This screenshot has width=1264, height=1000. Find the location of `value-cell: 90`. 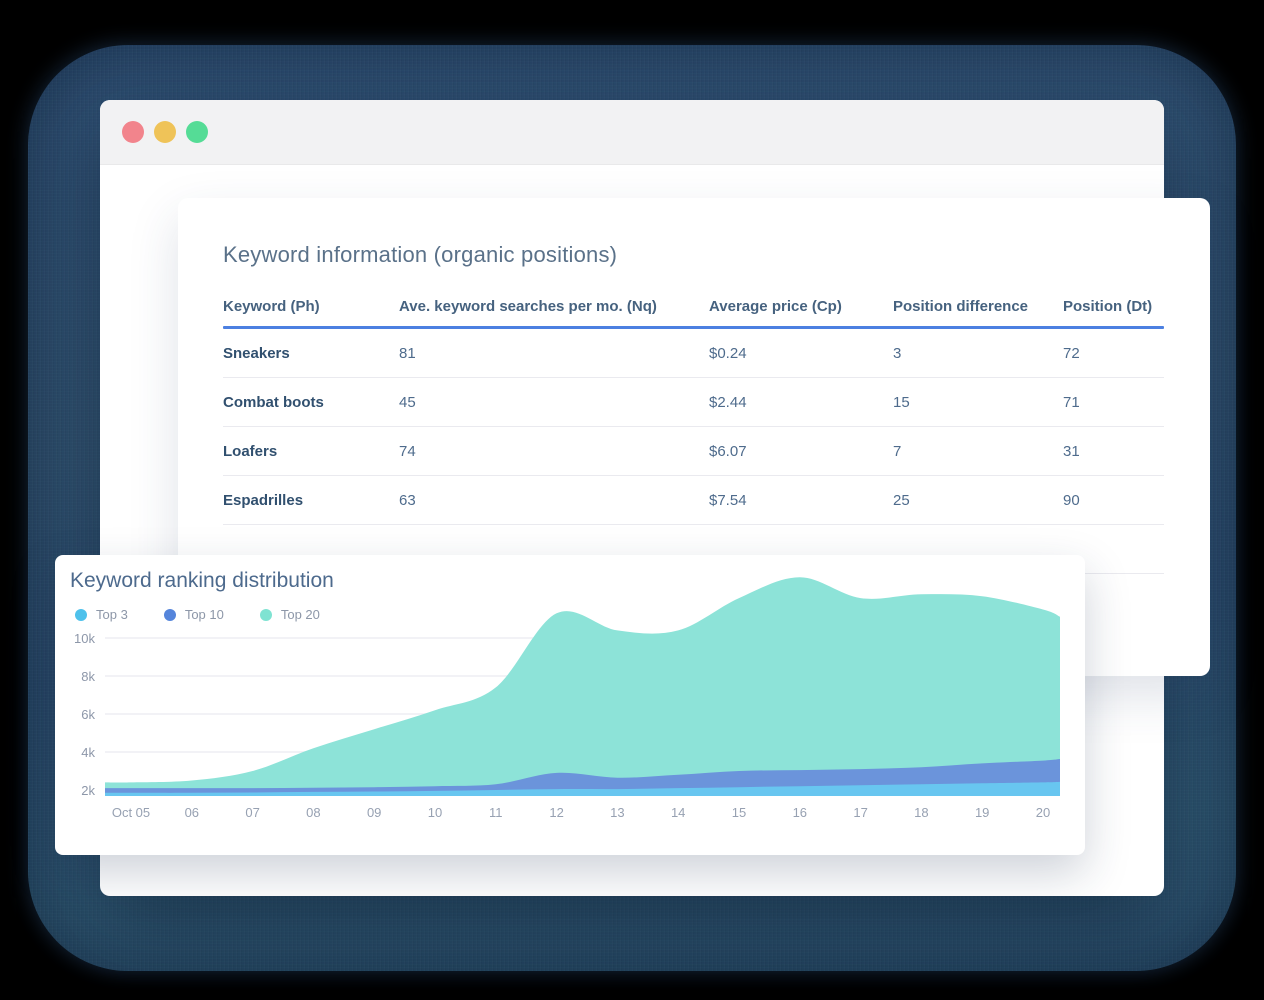

value-cell: 90 is located at coordinates (1071, 500).